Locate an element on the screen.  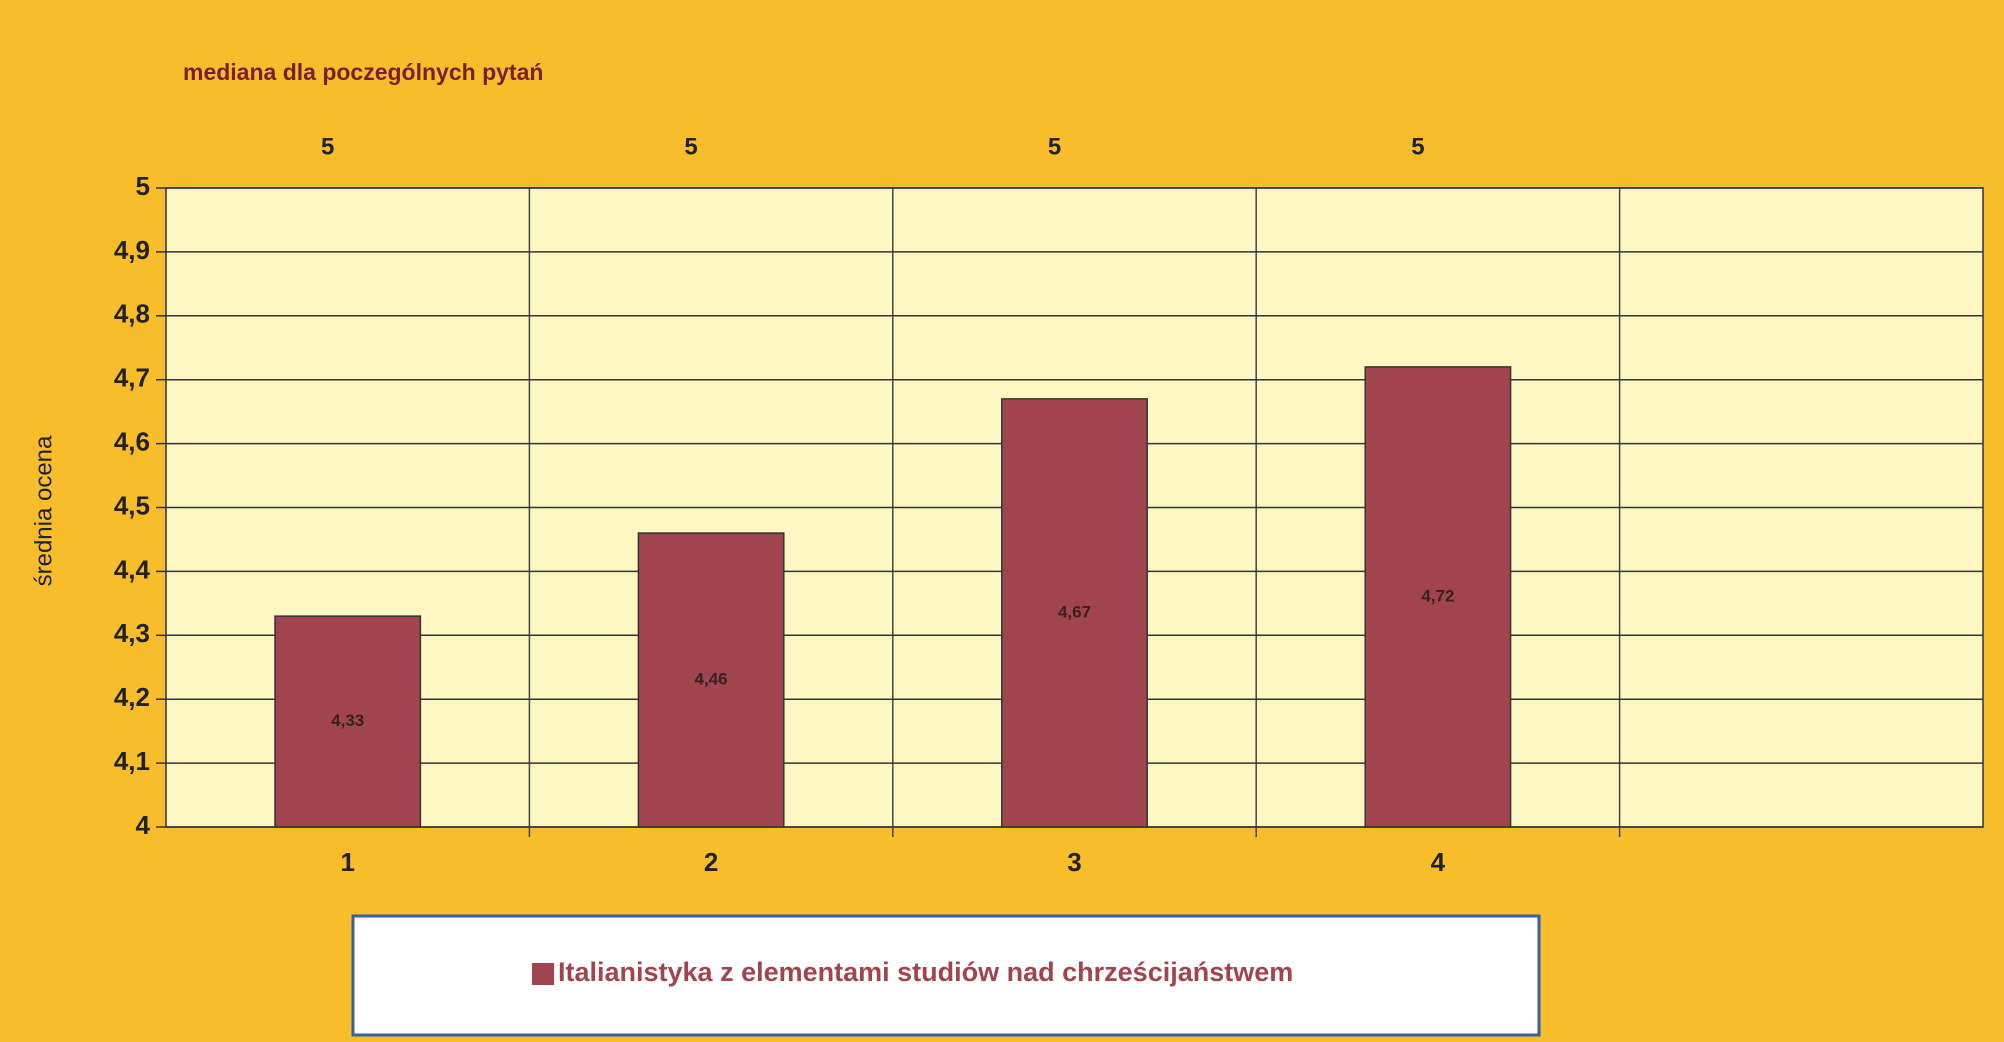
y-tick-label: 4,3 is located at coordinates (132, 633).